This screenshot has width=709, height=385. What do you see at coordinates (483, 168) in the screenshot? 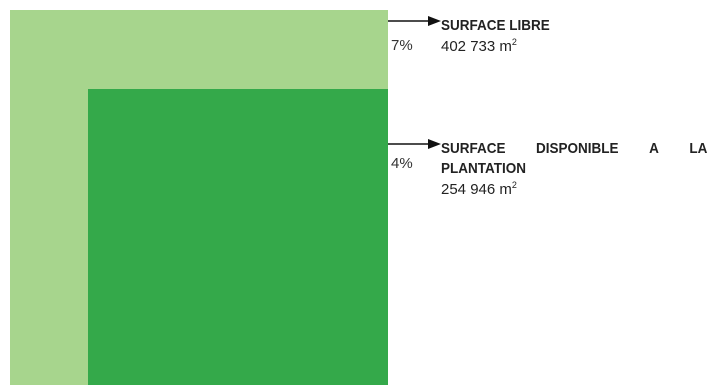
I see `plantable-surface-title-line2: PLANTATION` at bounding box center [483, 168].